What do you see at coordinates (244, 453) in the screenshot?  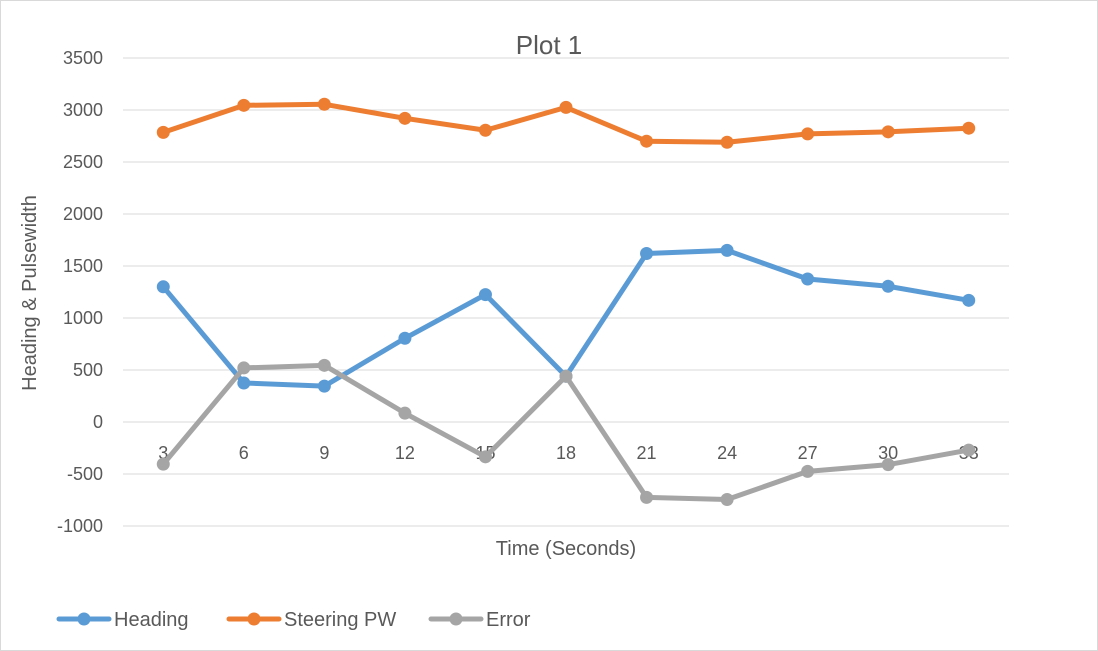 I see `x-tick-label: 6` at bounding box center [244, 453].